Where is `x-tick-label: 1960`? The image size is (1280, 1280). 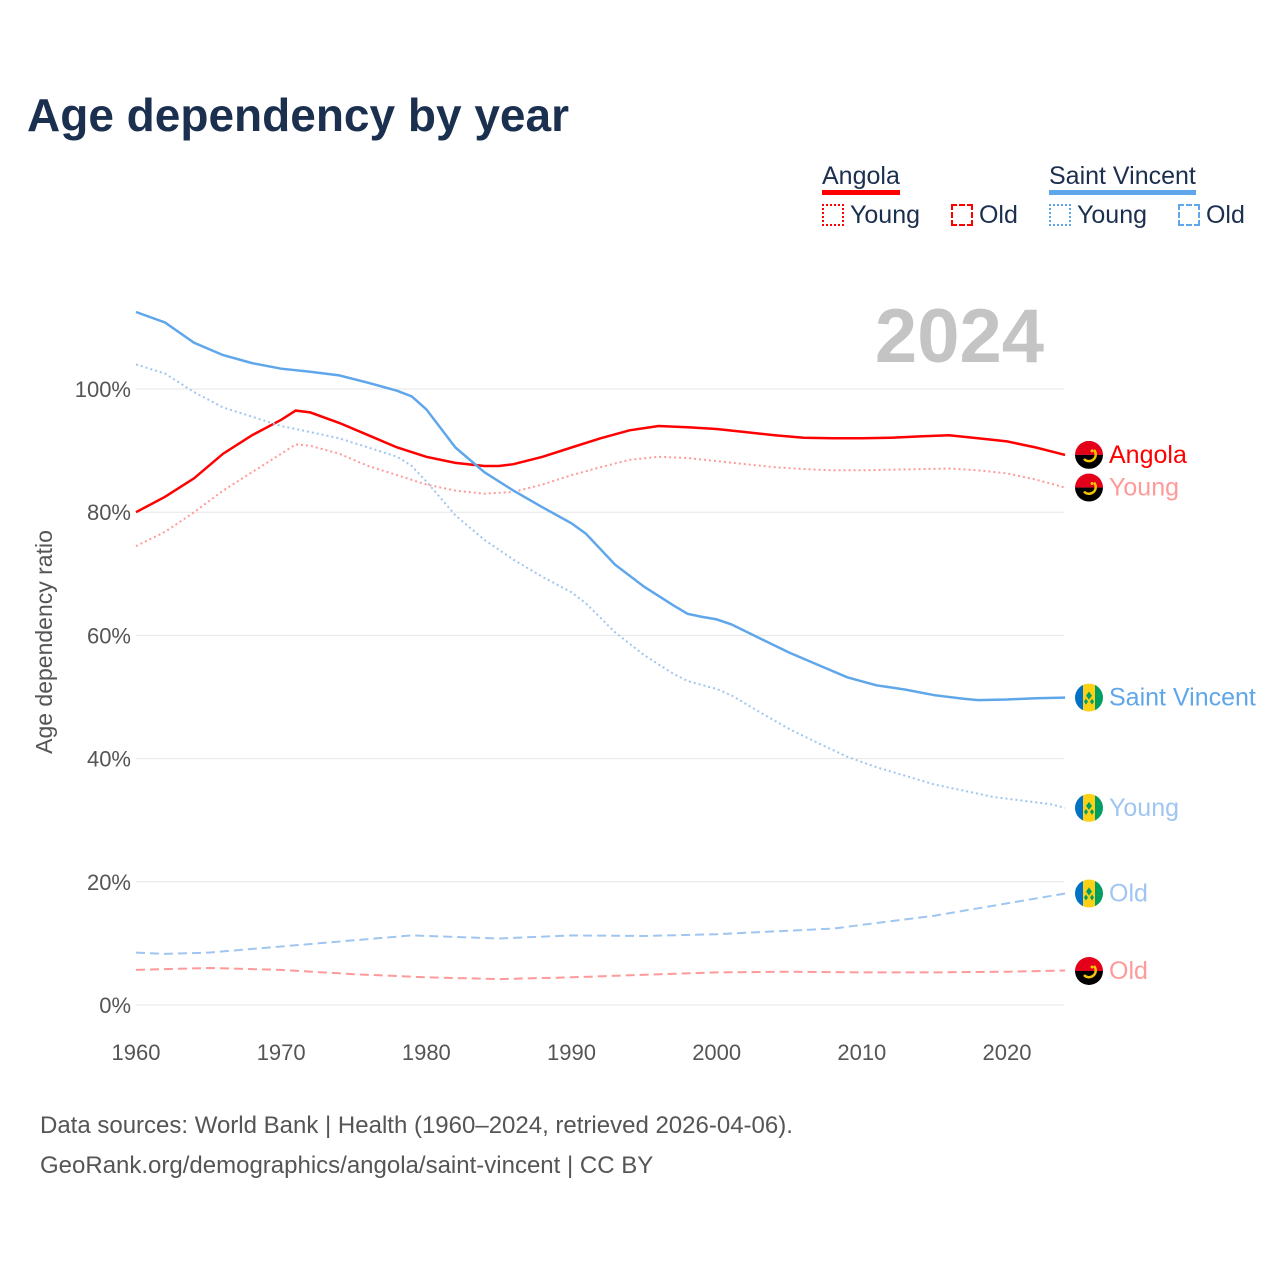 x-tick-label: 1960 is located at coordinates (136, 1052).